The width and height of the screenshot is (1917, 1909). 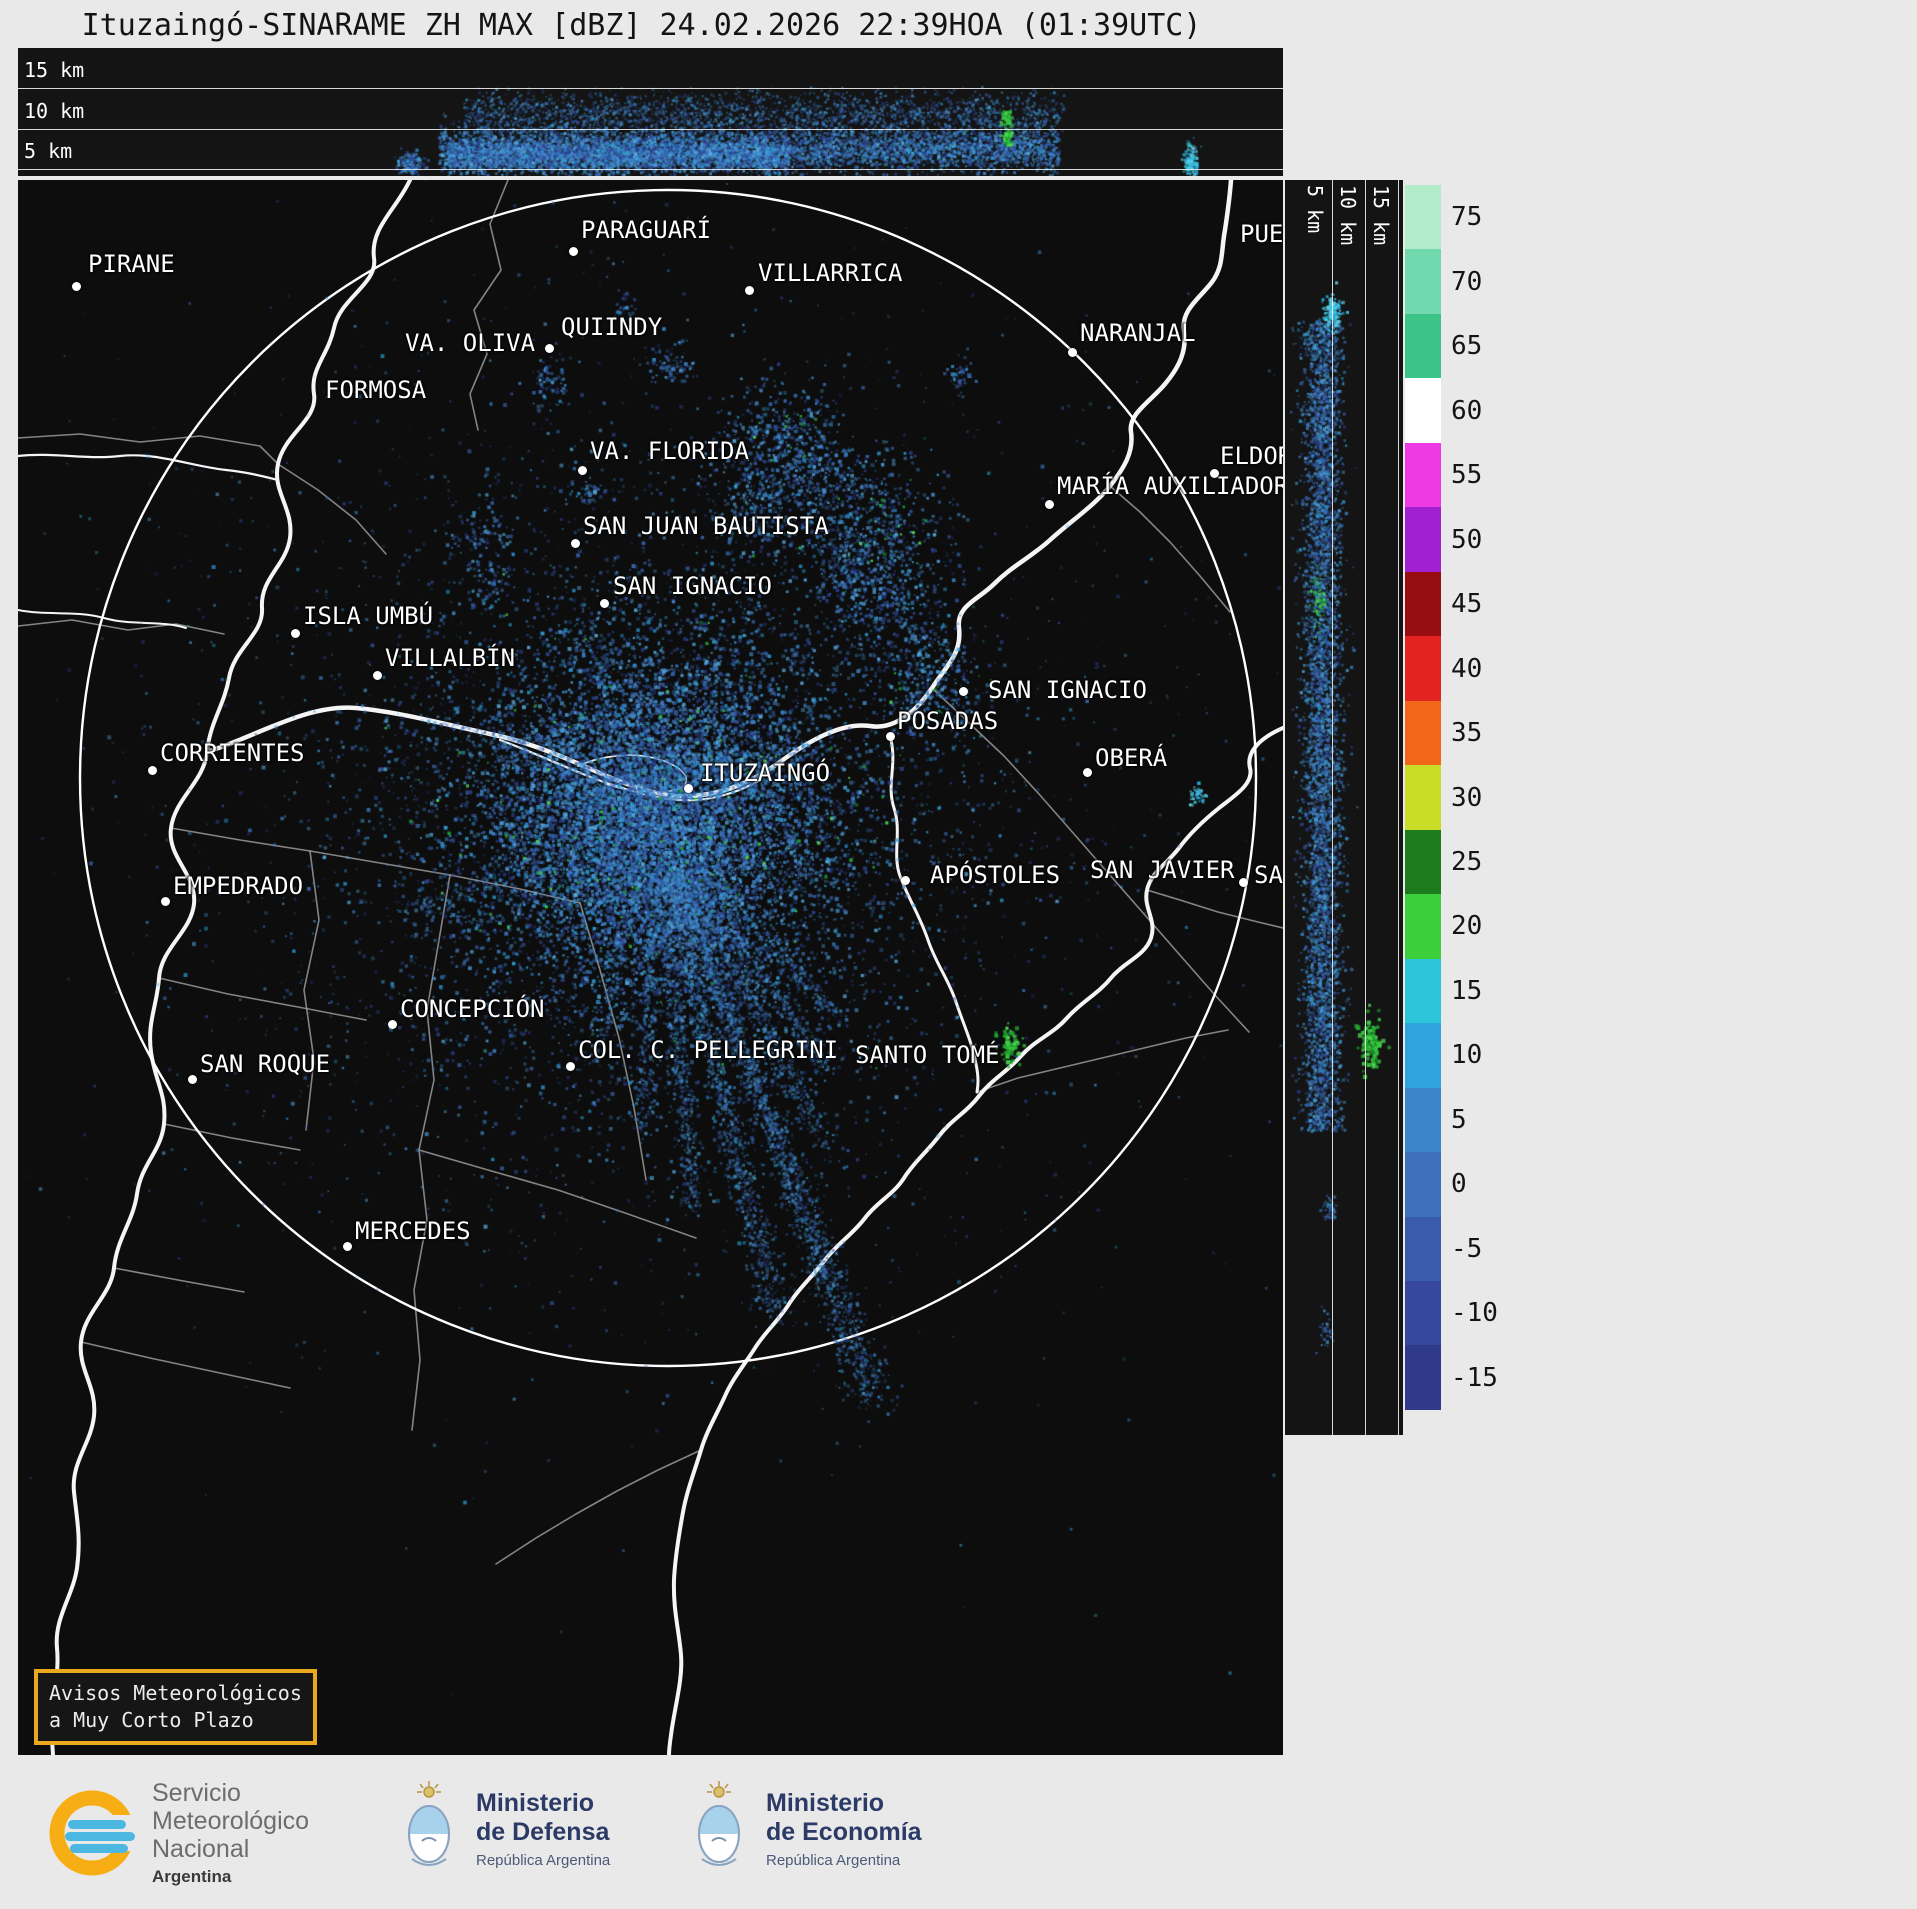 I want to click on colorbar-tick-label: 40, so click(x=1467, y=668).